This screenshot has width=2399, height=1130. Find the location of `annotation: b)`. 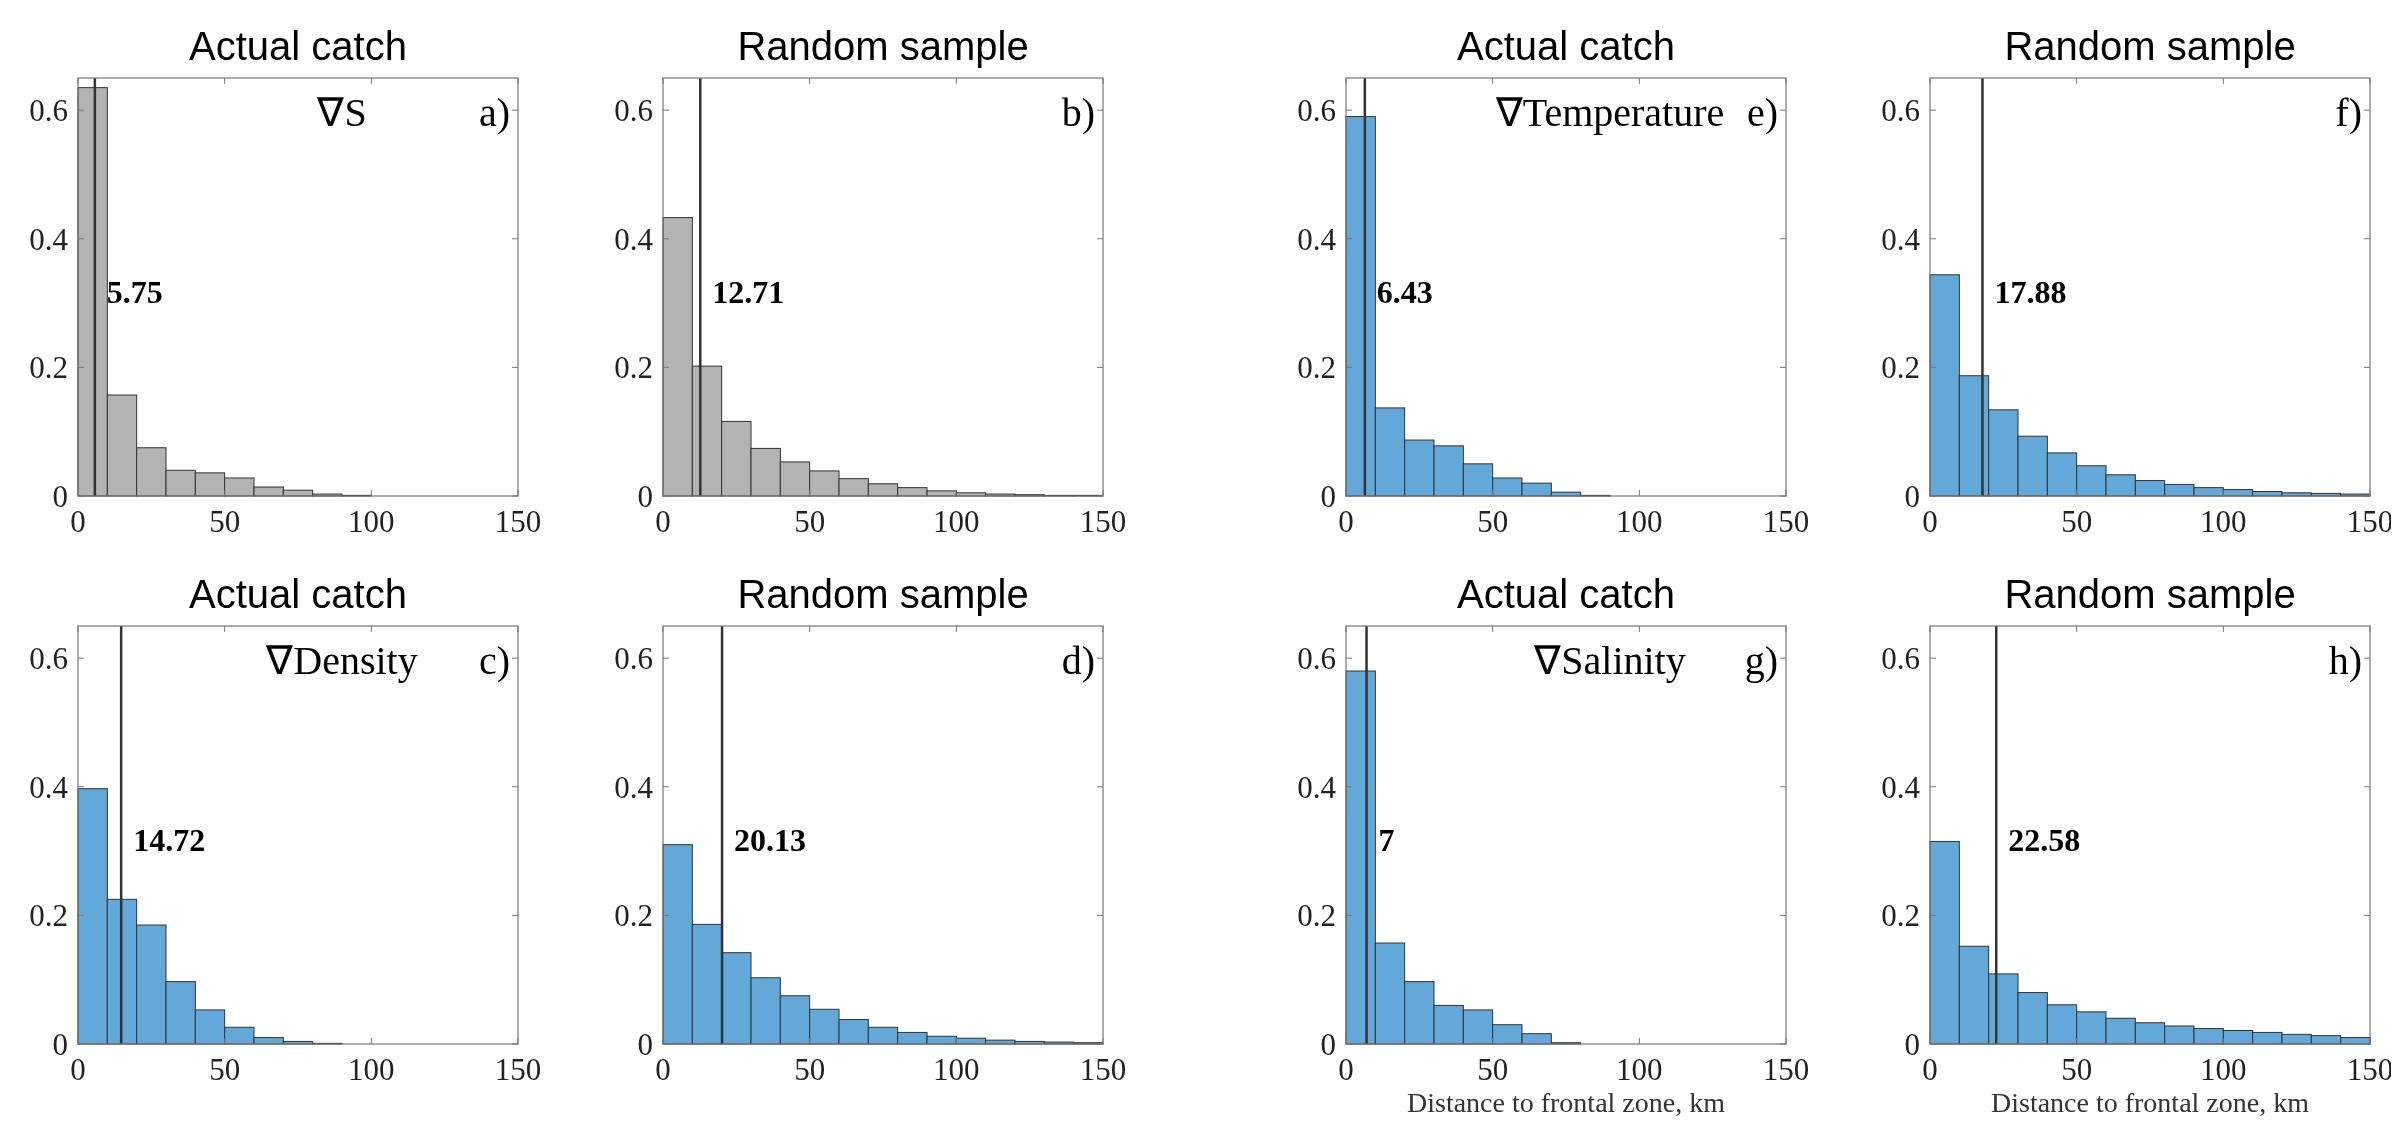

annotation: b) is located at coordinates (1078, 112).